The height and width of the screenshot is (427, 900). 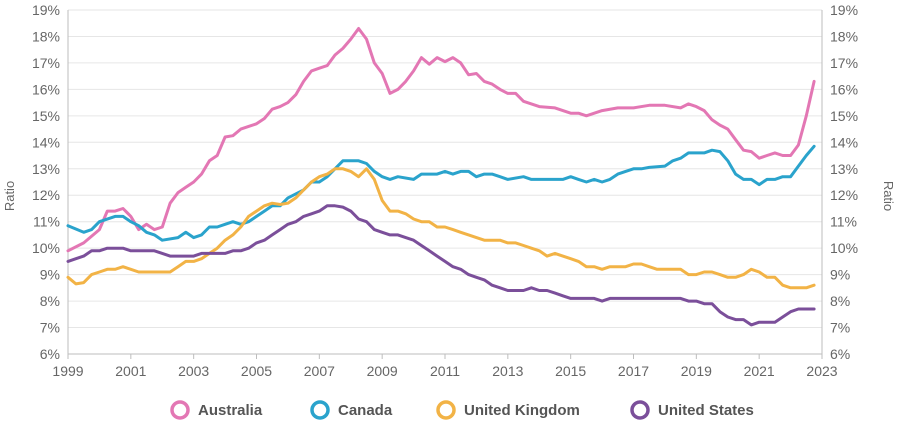 What do you see at coordinates (193, 371) in the screenshot?
I see `x-tick-label: 2003` at bounding box center [193, 371].